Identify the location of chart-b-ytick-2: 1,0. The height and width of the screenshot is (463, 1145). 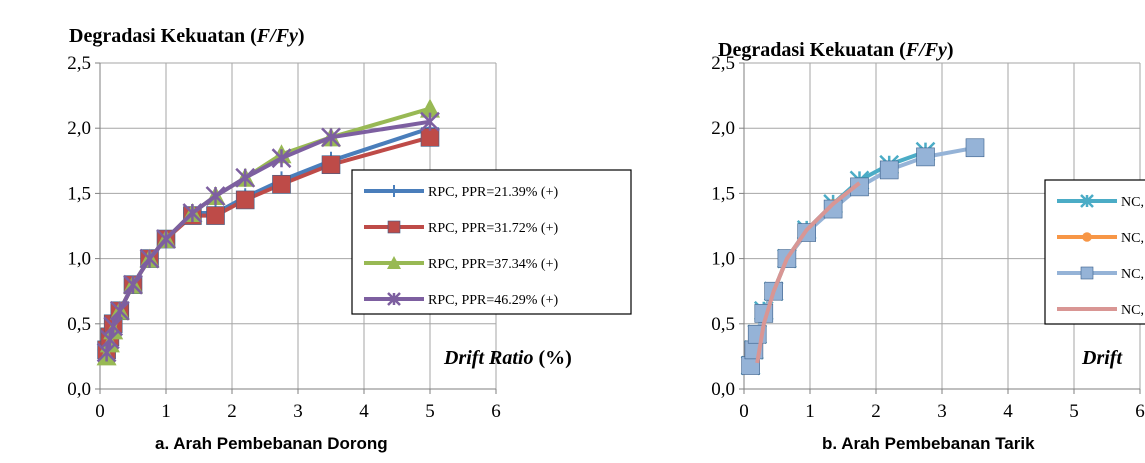
(723, 259).